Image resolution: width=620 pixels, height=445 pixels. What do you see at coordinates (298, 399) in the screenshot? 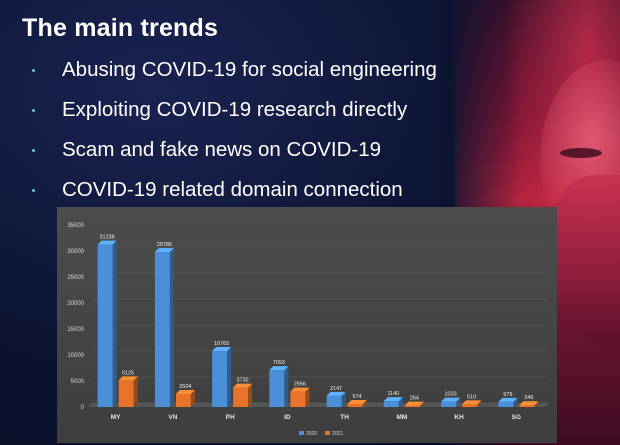
I see `bar-2021-ID` at bounding box center [298, 399].